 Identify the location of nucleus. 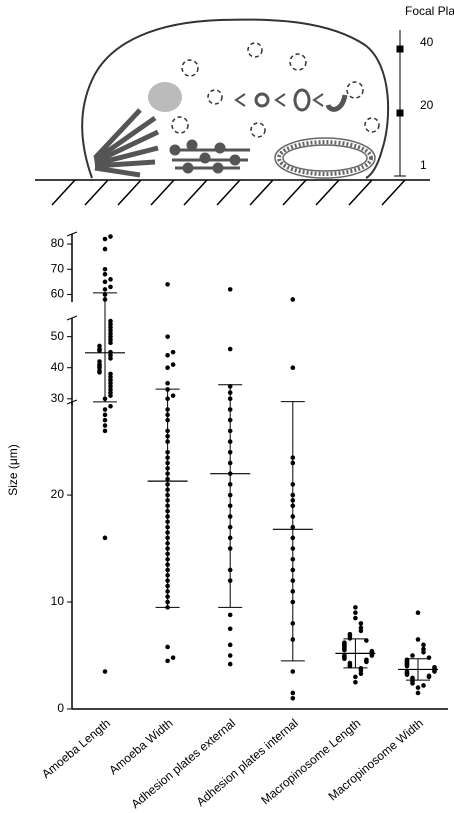
(165, 97).